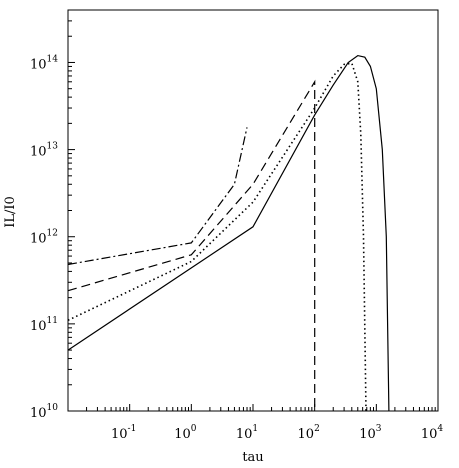  Describe the element at coordinates (247, 433) in the screenshot. I see `x-tick-label: 10¹` at that location.